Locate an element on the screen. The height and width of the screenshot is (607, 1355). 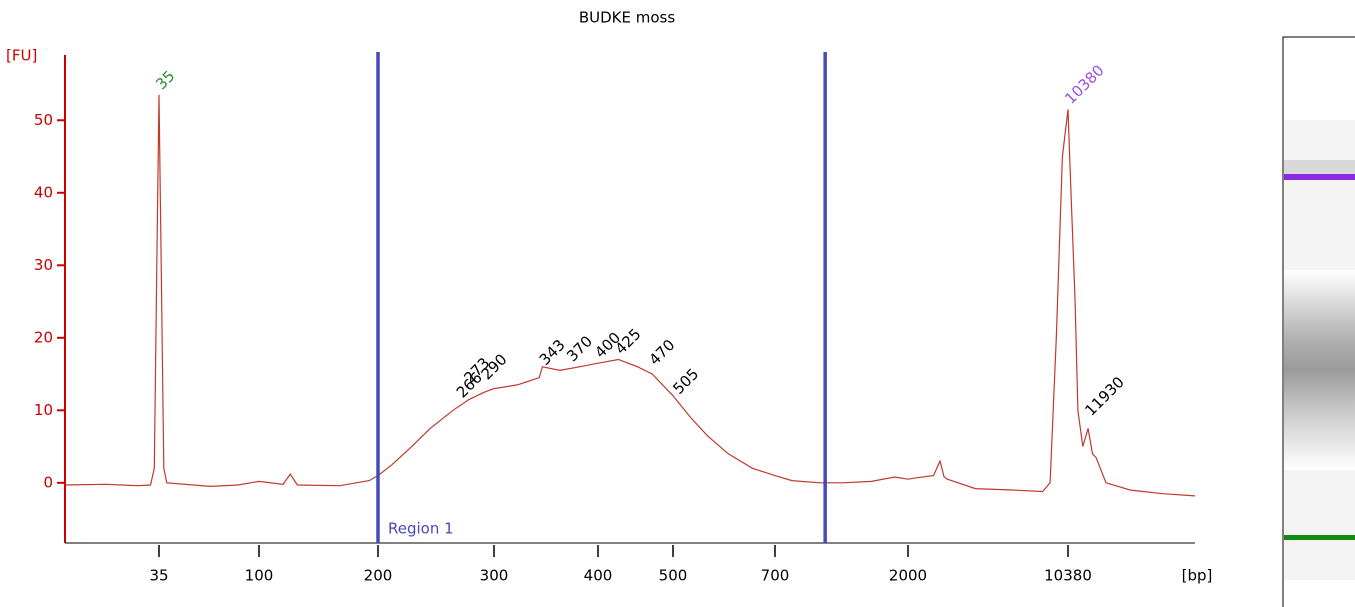
peak-label: 35 is located at coordinates (165, 80).